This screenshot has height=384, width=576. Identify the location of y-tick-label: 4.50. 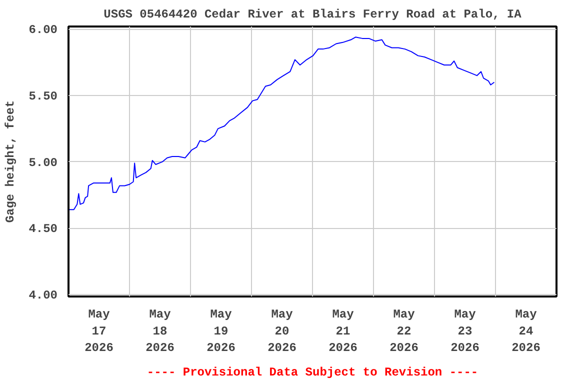
(43, 229).